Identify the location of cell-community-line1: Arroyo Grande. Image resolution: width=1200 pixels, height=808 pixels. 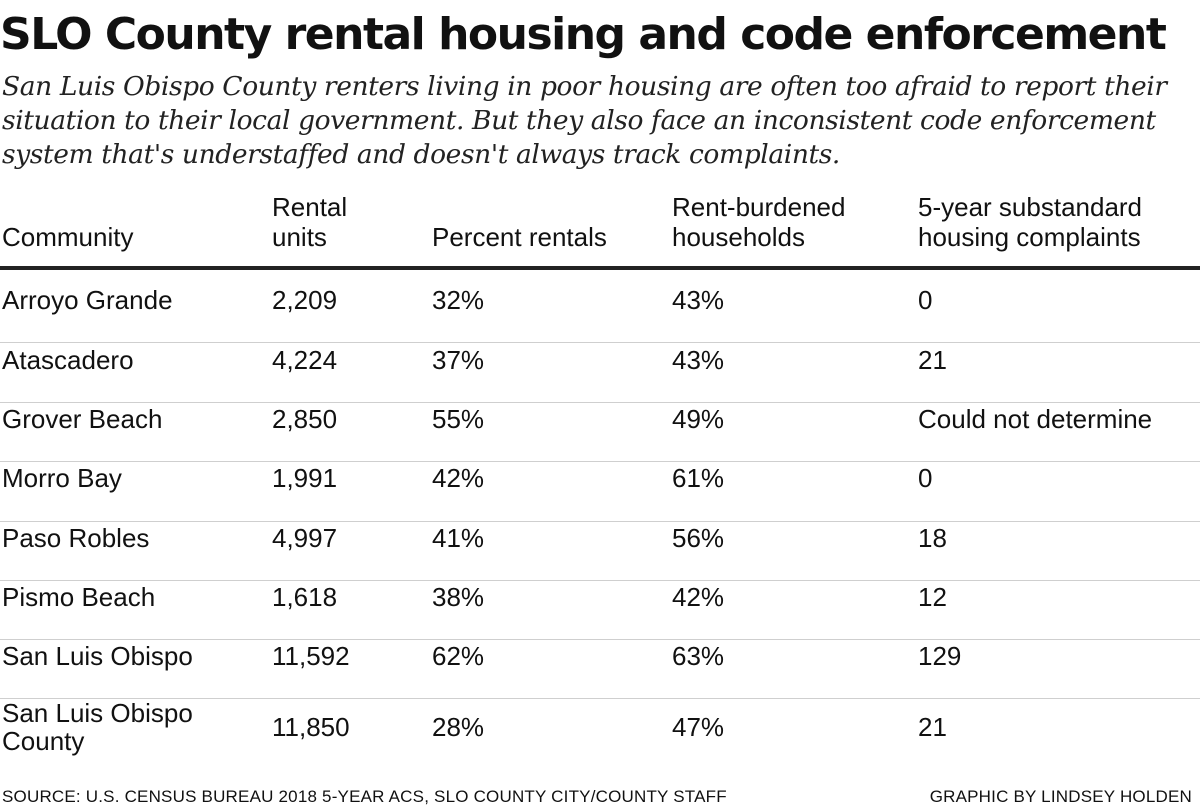
(87, 300).